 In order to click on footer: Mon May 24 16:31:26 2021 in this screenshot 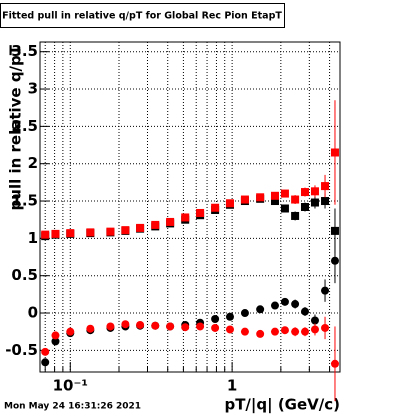, I will do `click(72, 407)`.